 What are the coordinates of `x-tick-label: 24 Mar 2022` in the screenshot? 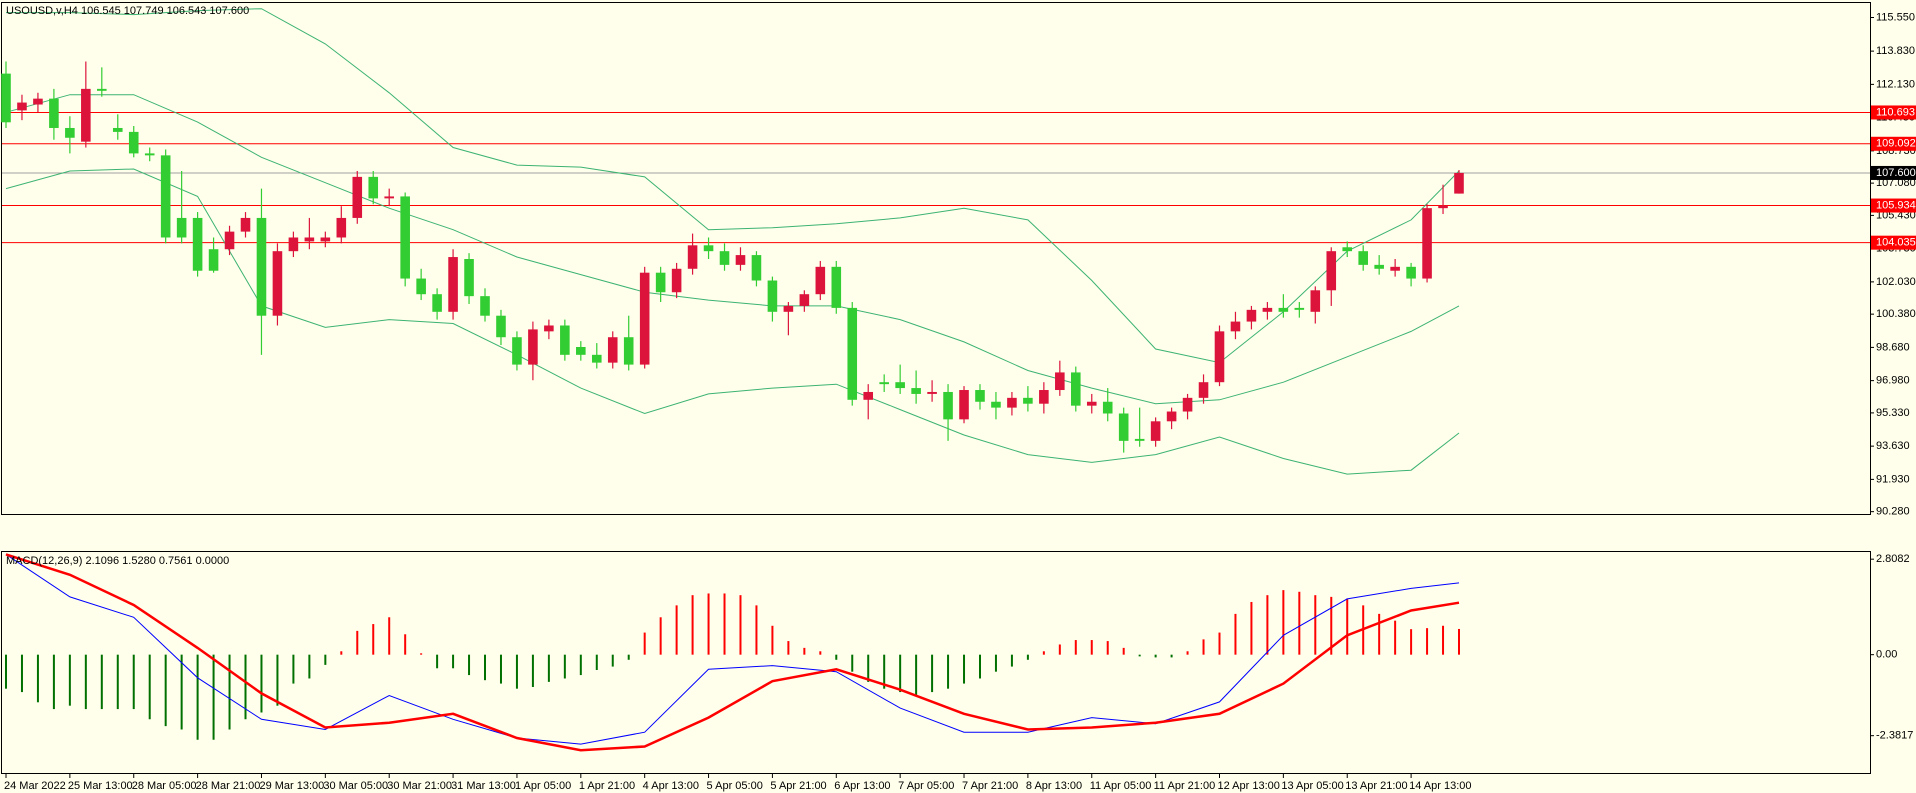 It's located at (35, 786).